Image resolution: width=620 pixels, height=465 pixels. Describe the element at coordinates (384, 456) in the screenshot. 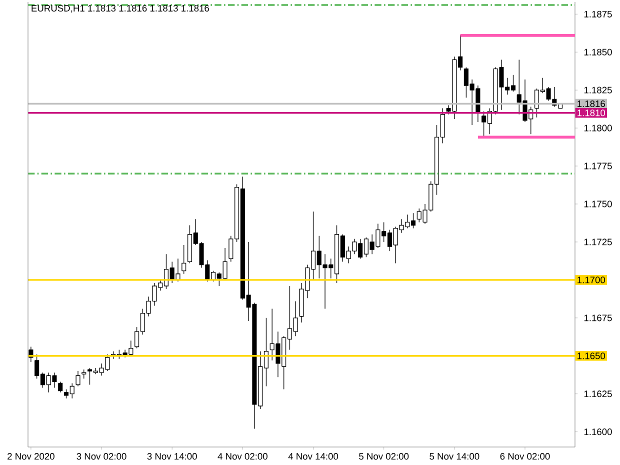

I see `x-tick-label: 5 Nov 02:00` at that location.